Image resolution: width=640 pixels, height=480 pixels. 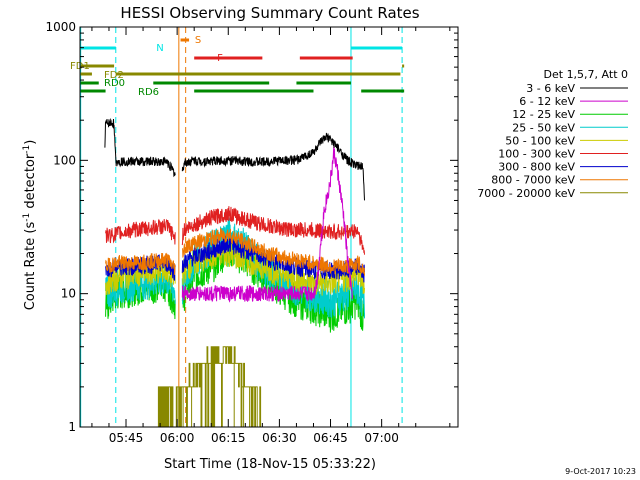 What do you see at coordinates (526, 193) in the screenshot?
I see `legend-label-8: 7000 - 20000 keV` at bounding box center [526, 193].